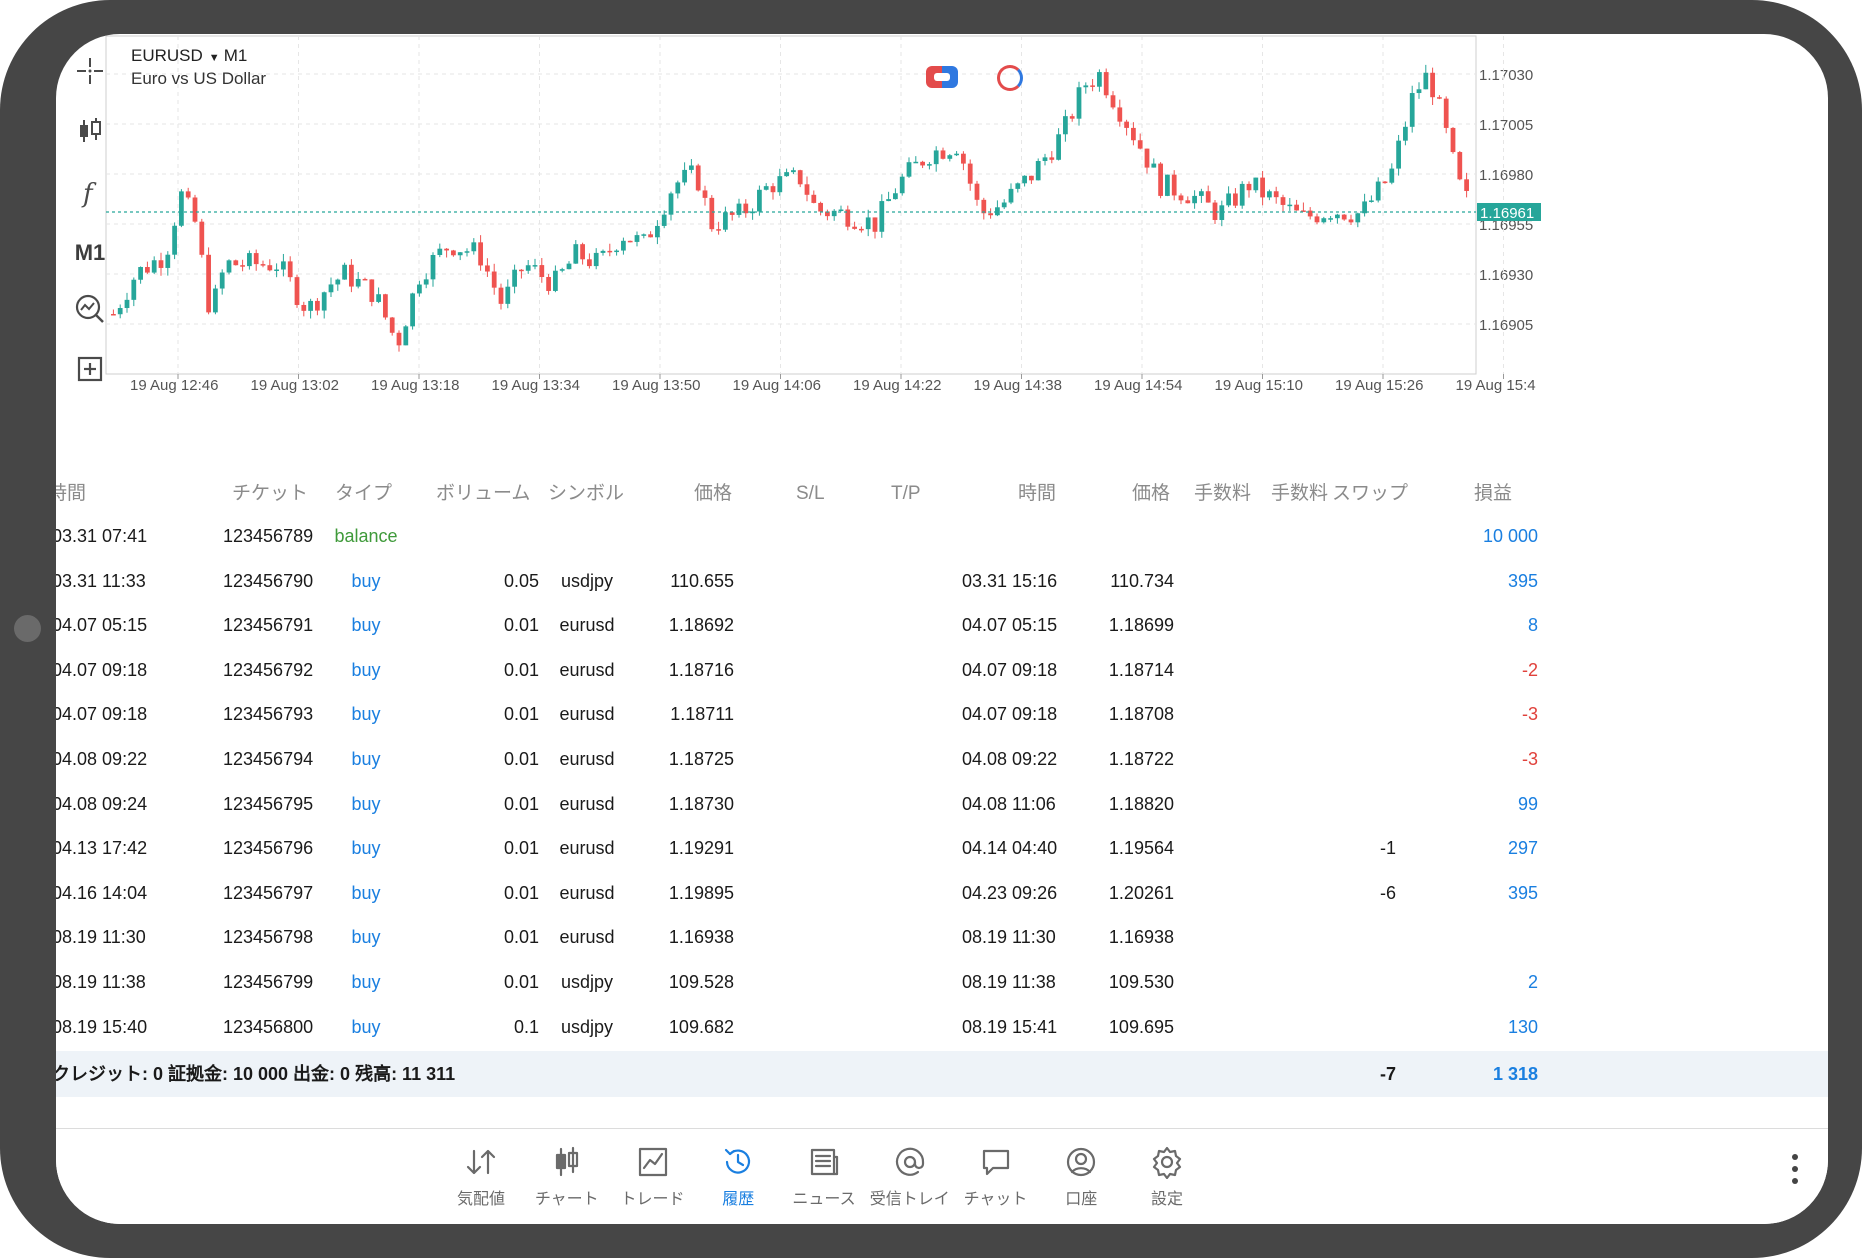 The height and width of the screenshot is (1258, 1862). Describe the element at coordinates (942, 77) in the screenshot. I see `one-click-trading-icon` at that location.